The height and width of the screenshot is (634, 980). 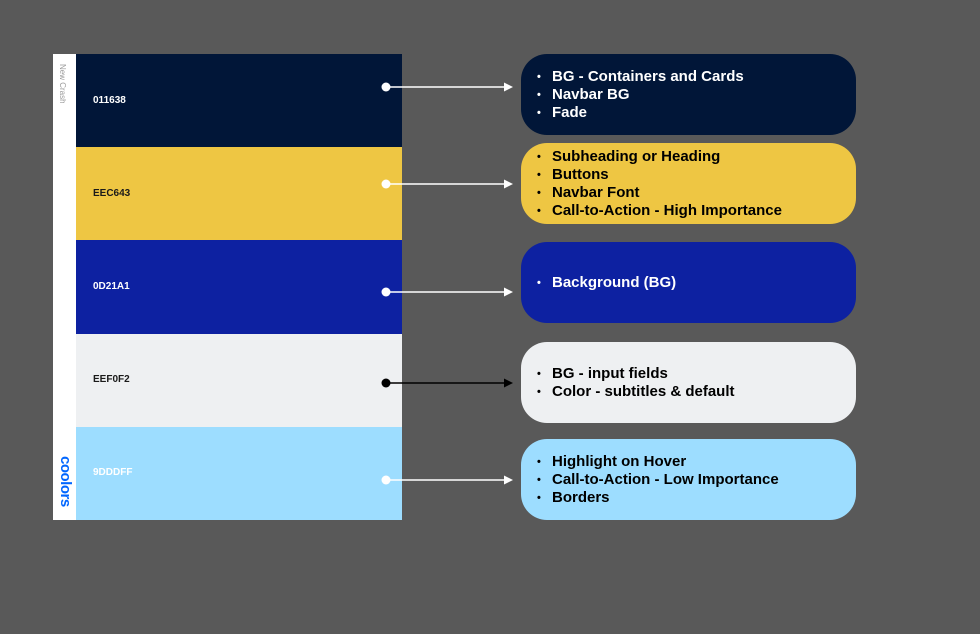 I want to click on usage-item: • Color - subtitles & default, so click(x=696, y=392).